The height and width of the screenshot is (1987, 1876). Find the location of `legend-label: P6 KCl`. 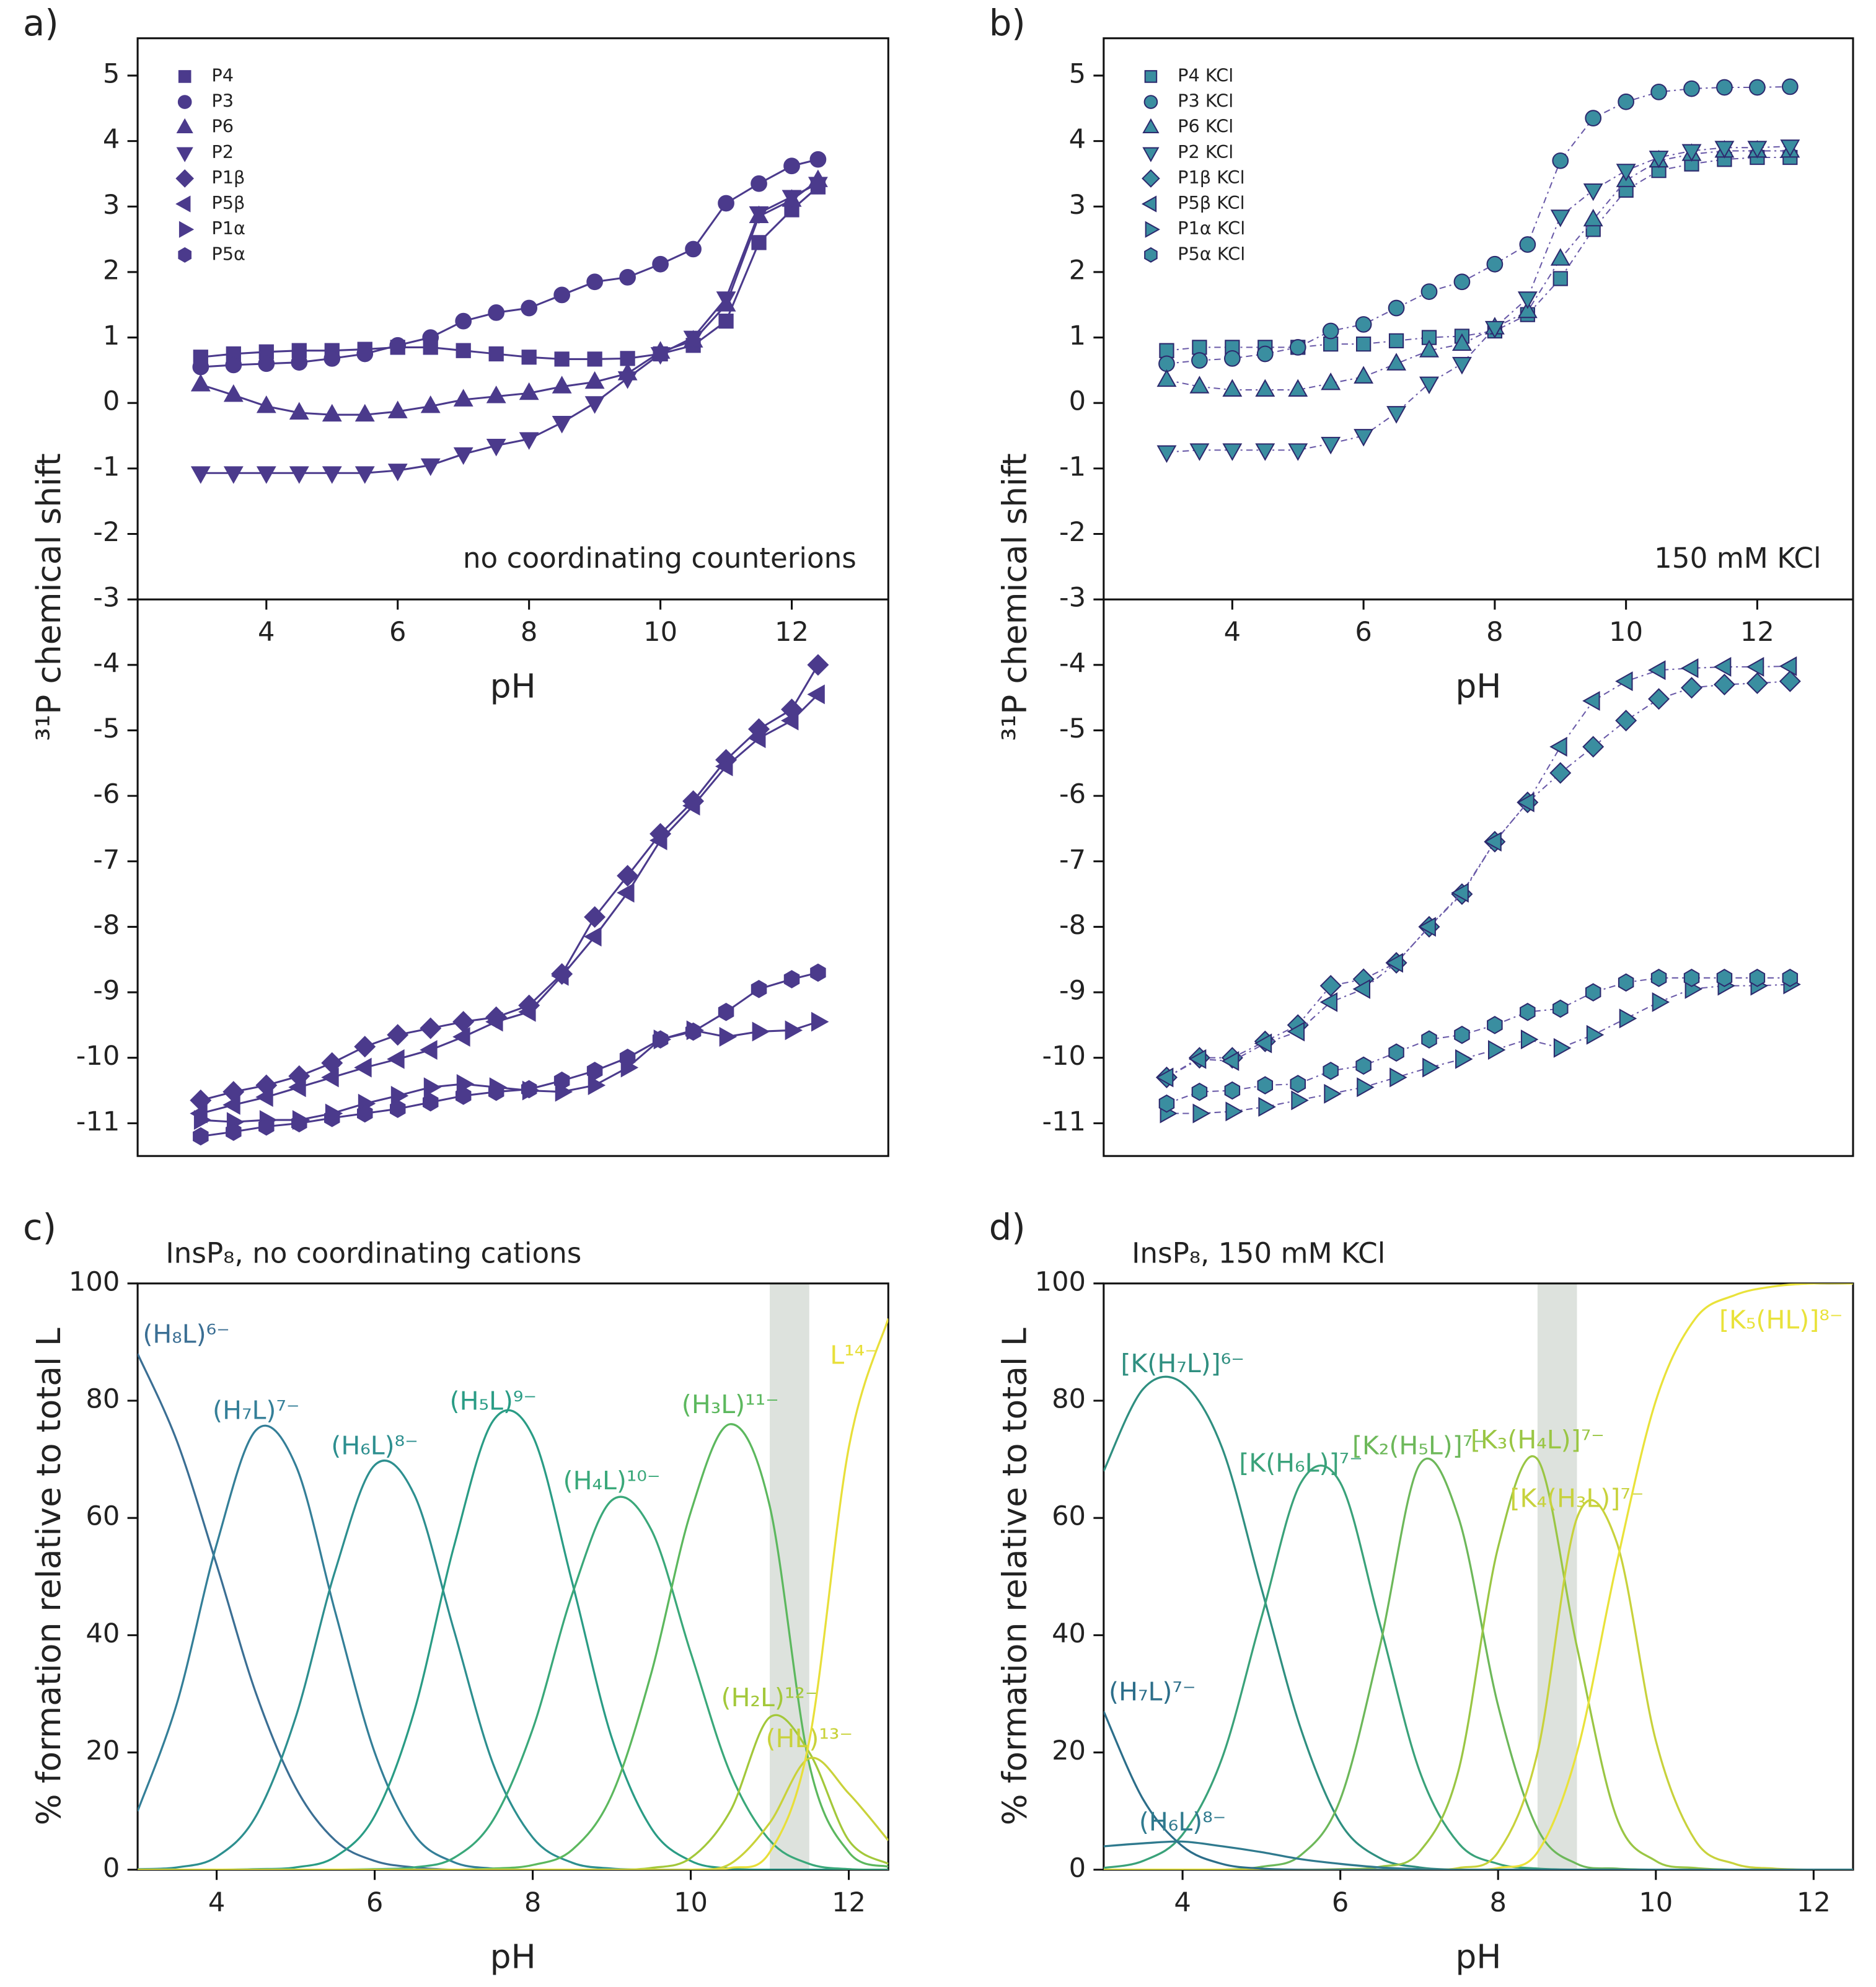

legend-label: P6 KCl is located at coordinates (1205, 126).